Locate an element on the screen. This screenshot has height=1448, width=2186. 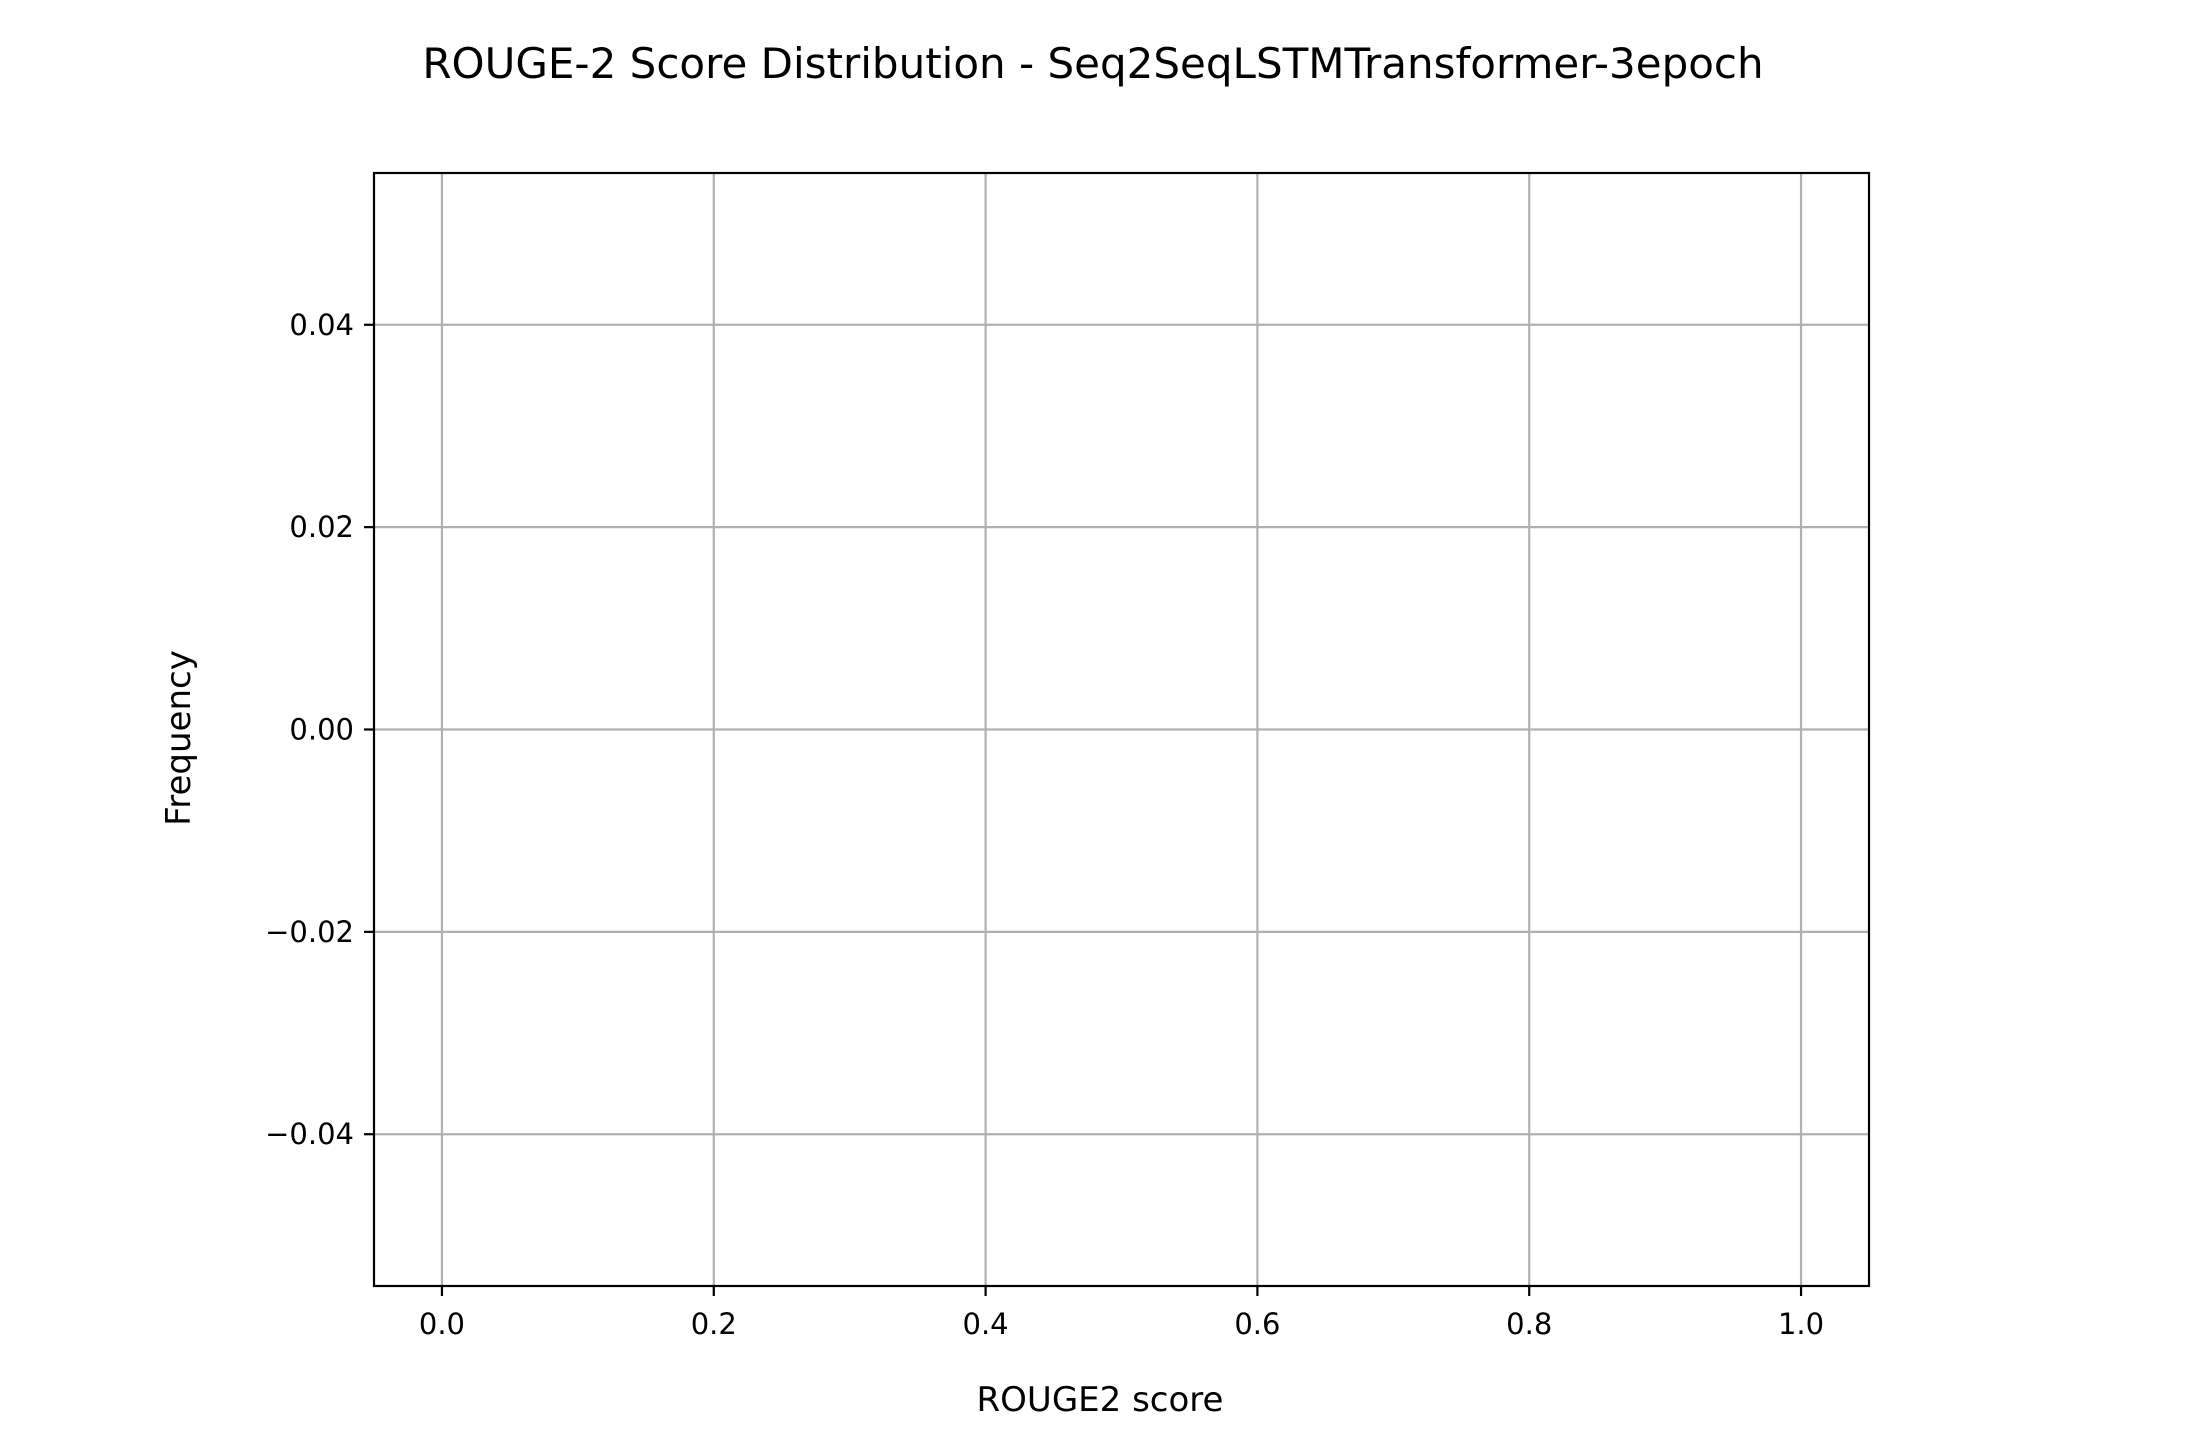
x-tick-label: 1.0 is located at coordinates (1801, 1324).